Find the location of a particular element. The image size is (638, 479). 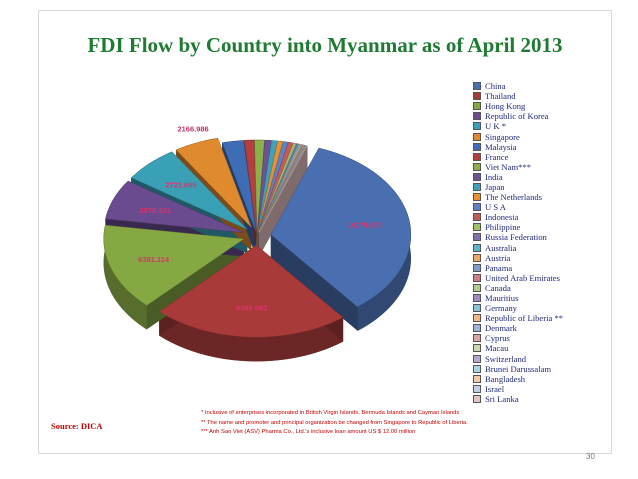

legend-item: Mauritius is located at coordinates (543, 298).